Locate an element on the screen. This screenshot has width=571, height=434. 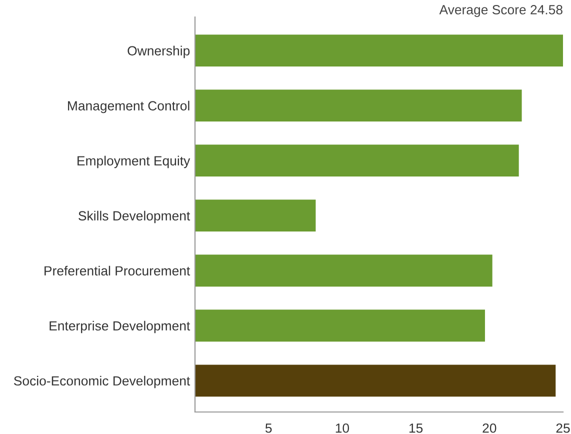
x-tick-label: 5 is located at coordinates (268, 428).